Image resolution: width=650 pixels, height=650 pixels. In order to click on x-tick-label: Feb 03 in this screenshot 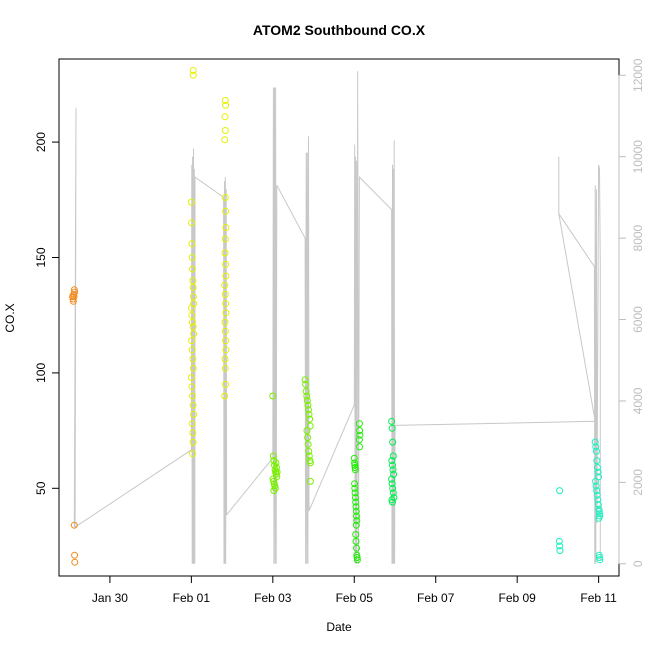, I will do `click(273, 598)`.